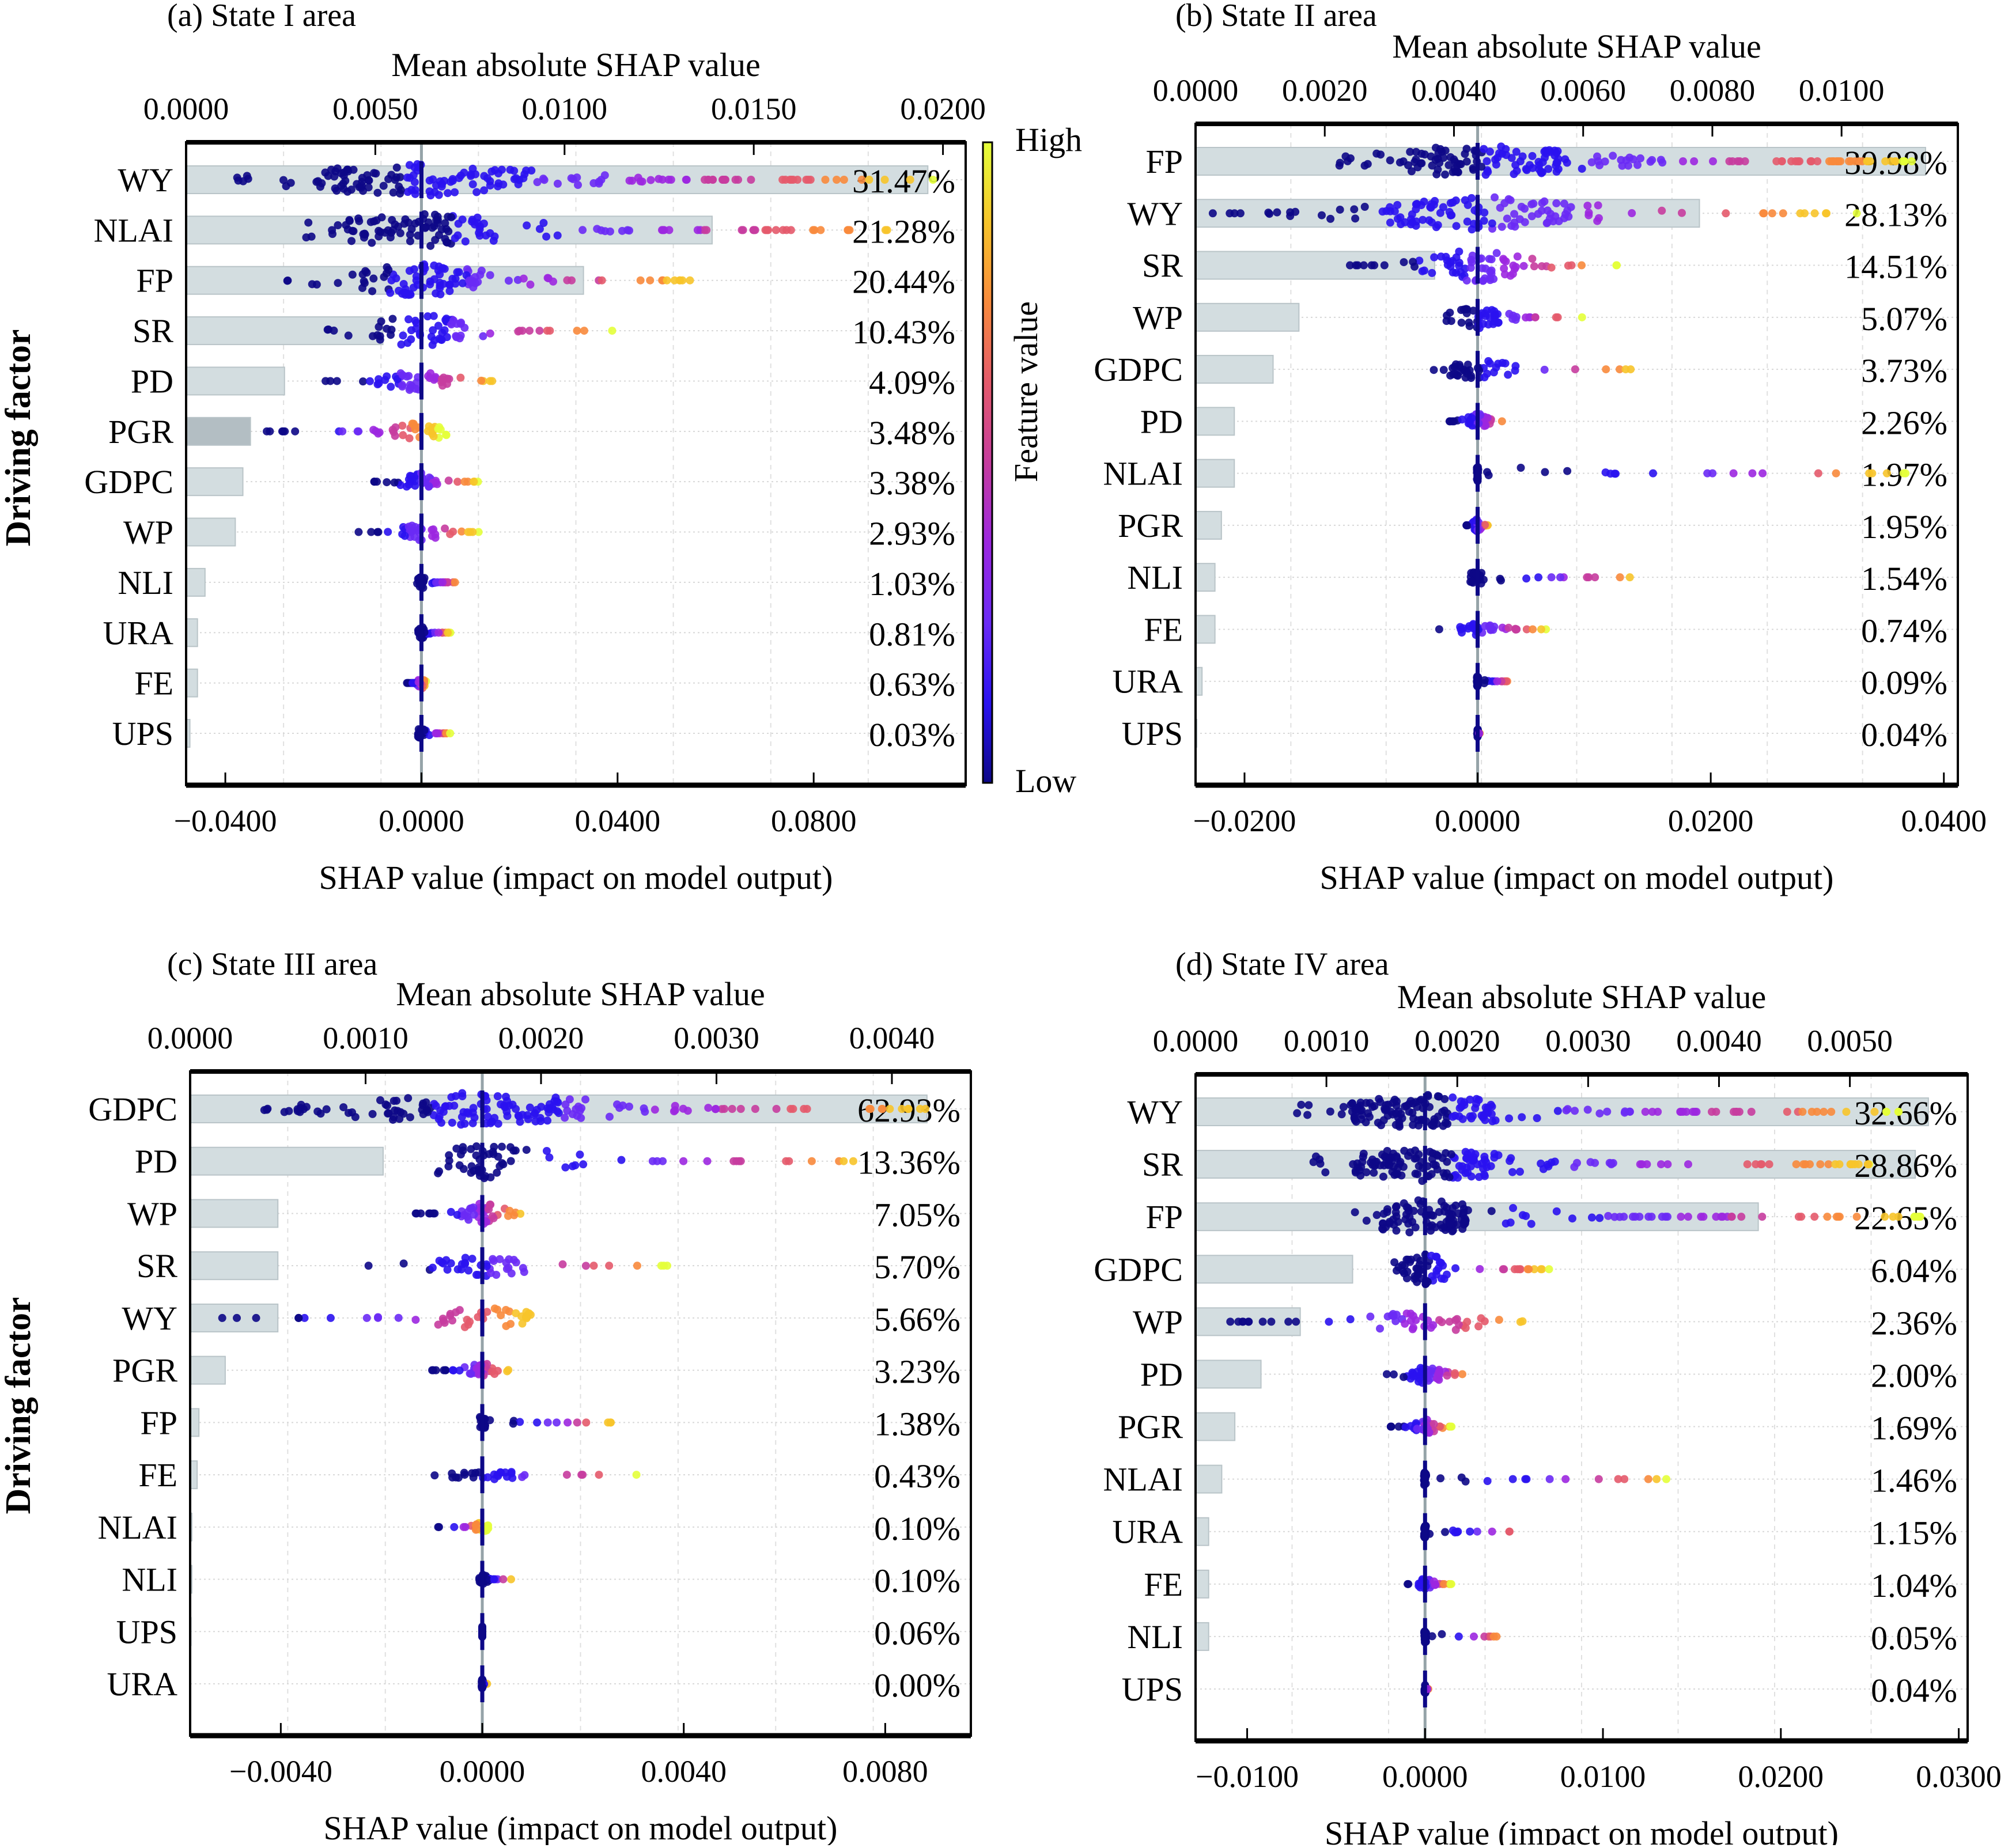 This screenshot has width=2012, height=1848. Describe the element at coordinates (1850, 1041) in the screenshot. I see `top-tick-label: 0.0050` at that location.